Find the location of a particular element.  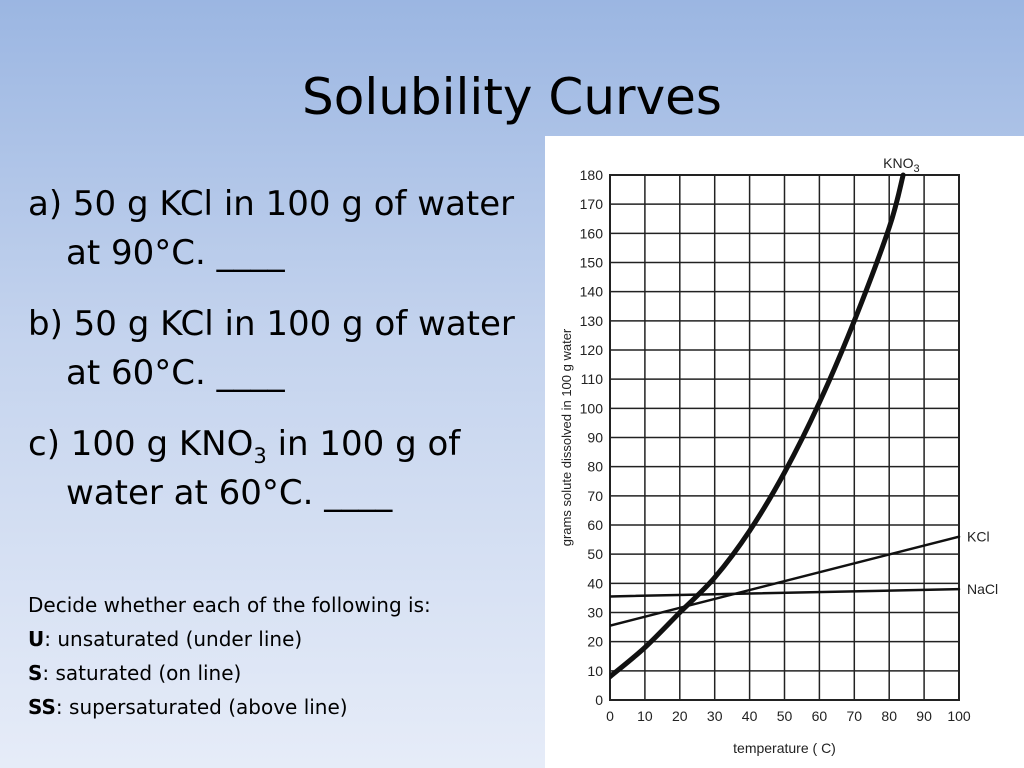

x-tick-label: 50 is located at coordinates (785, 716).